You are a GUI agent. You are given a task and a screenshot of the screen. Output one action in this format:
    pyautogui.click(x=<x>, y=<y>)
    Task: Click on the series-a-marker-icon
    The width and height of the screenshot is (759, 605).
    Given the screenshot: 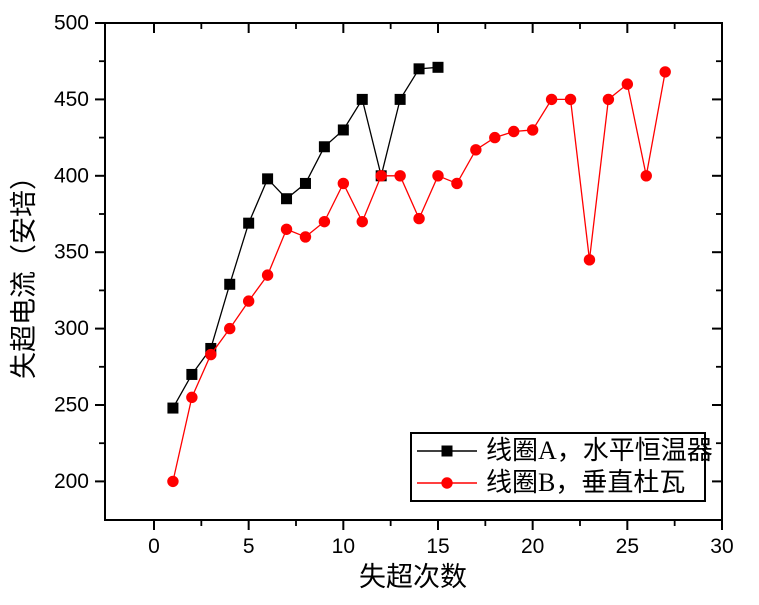 What is the action you would take?
    pyautogui.click(x=447, y=451)
    